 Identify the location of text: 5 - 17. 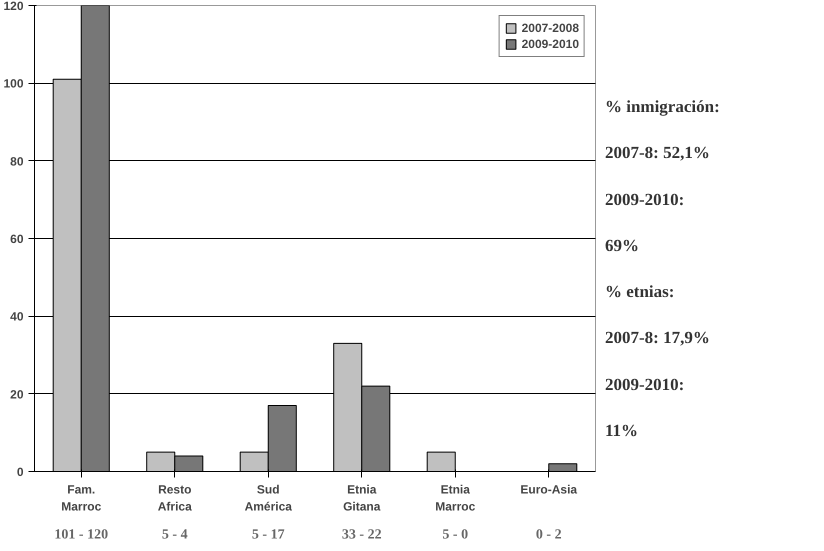
(268, 535).